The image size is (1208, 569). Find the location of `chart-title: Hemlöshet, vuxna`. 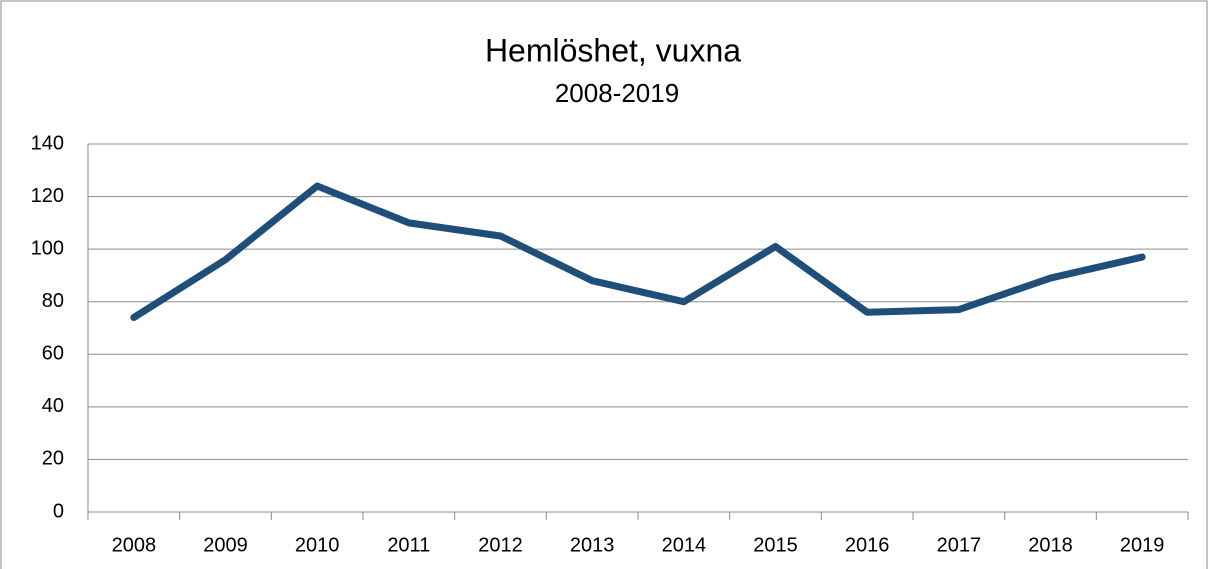

chart-title: Hemlöshet, vuxna is located at coordinates (613, 50).